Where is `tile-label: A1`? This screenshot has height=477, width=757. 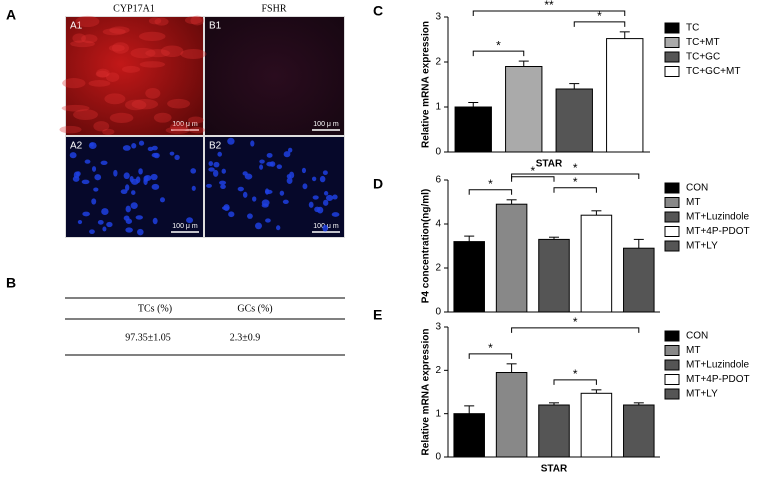
tile-label: A1 is located at coordinates (76, 26).